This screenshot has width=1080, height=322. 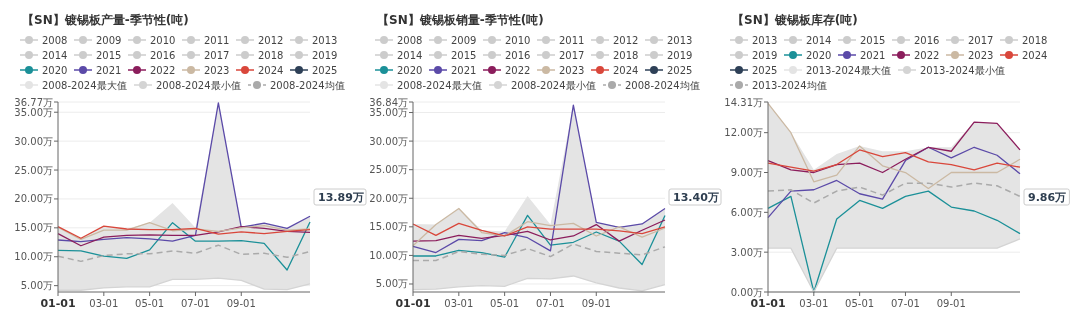 What do you see at coordinates (743, 133) in the screenshot?
I see `y-tick-label: 12.00万` at bounding box center [743, 133].